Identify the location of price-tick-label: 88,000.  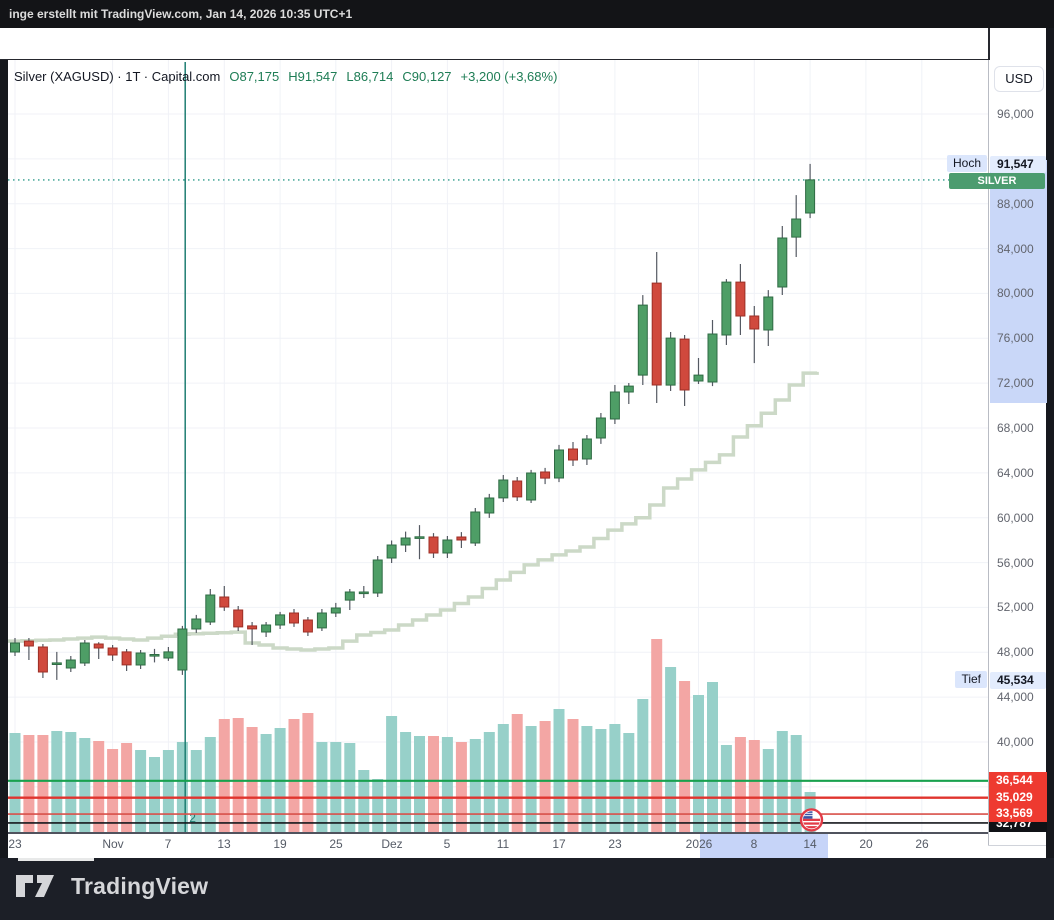
(1015, 204).